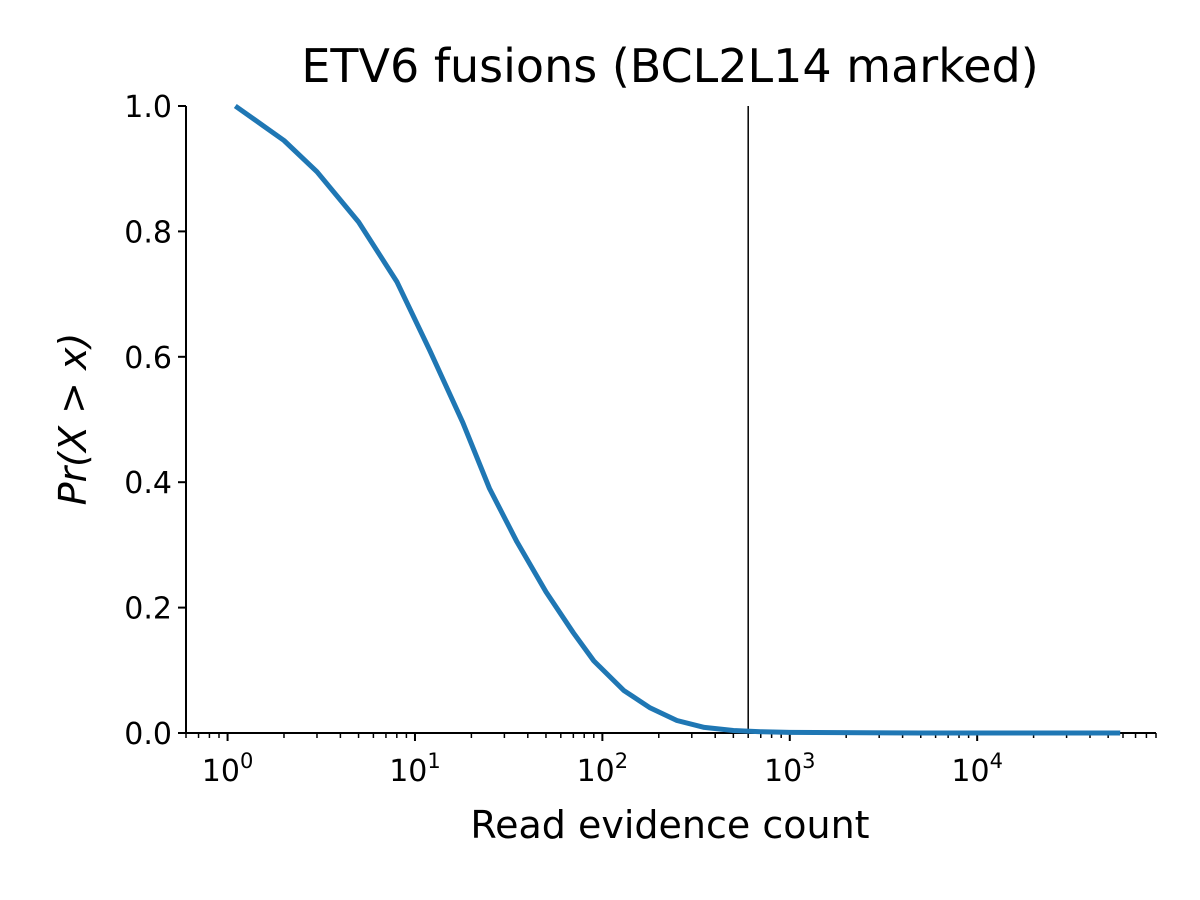 This screenshot has height=900, width=1200. I want to click on y-axis-ticks: 0.0 0.2 0.4 0.6 0.8 1.0, so click(155, 421).